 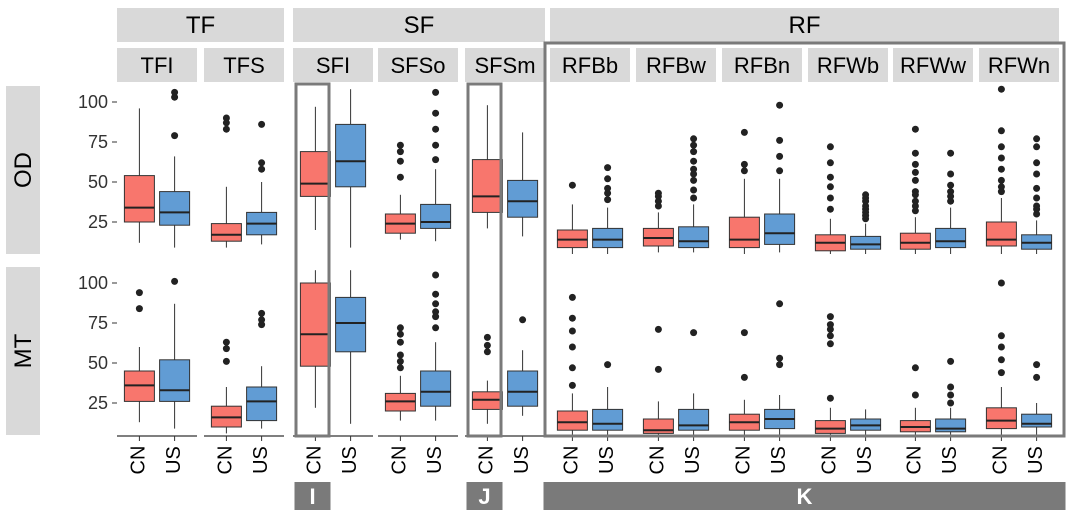 I want to click on group-strip-label: TF, so click(x=200, y=25).